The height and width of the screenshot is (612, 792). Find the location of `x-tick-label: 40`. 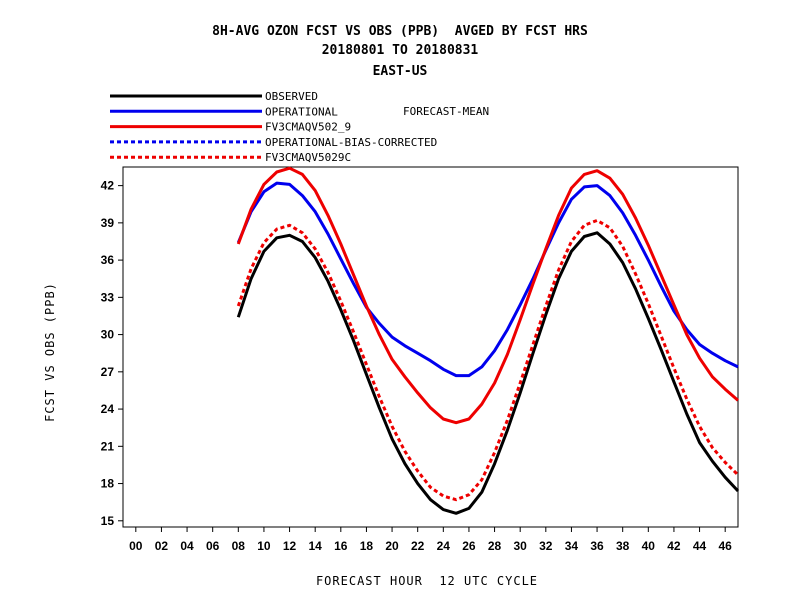

x-tick-label: 40 is located at coordinates (649, 546).